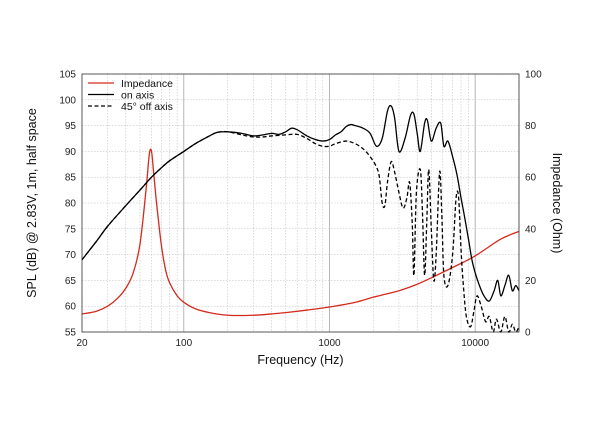 This screenshot has width=600, height=431. I want to click on y-tick-label: 95, so click(71, 126).